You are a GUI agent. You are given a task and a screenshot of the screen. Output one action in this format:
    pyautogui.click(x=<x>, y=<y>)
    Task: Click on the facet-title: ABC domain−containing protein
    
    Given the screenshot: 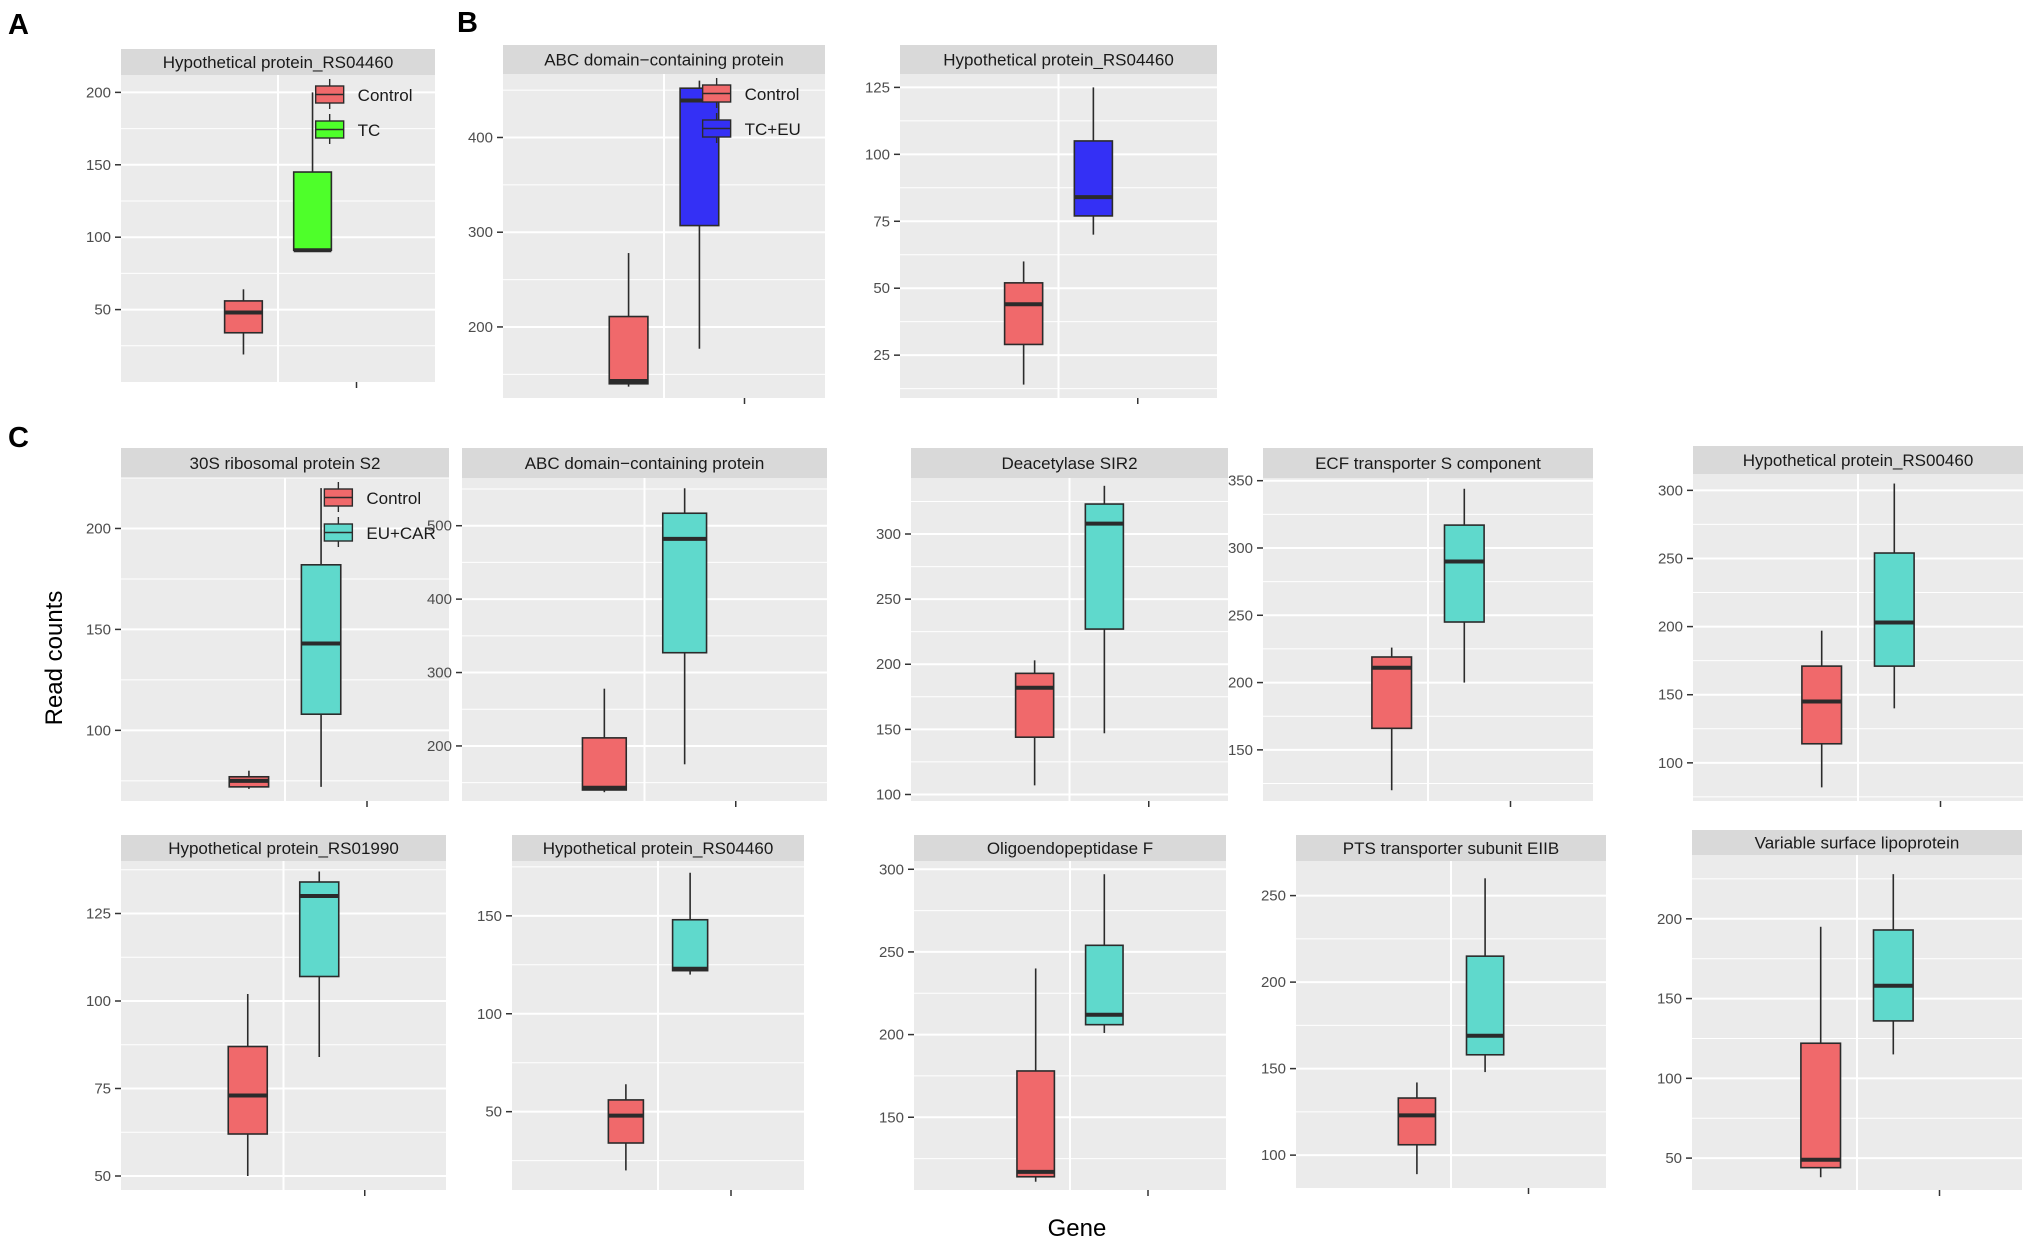 What is the action you would take?
    pyautogui.click(x=664, y=60)
    